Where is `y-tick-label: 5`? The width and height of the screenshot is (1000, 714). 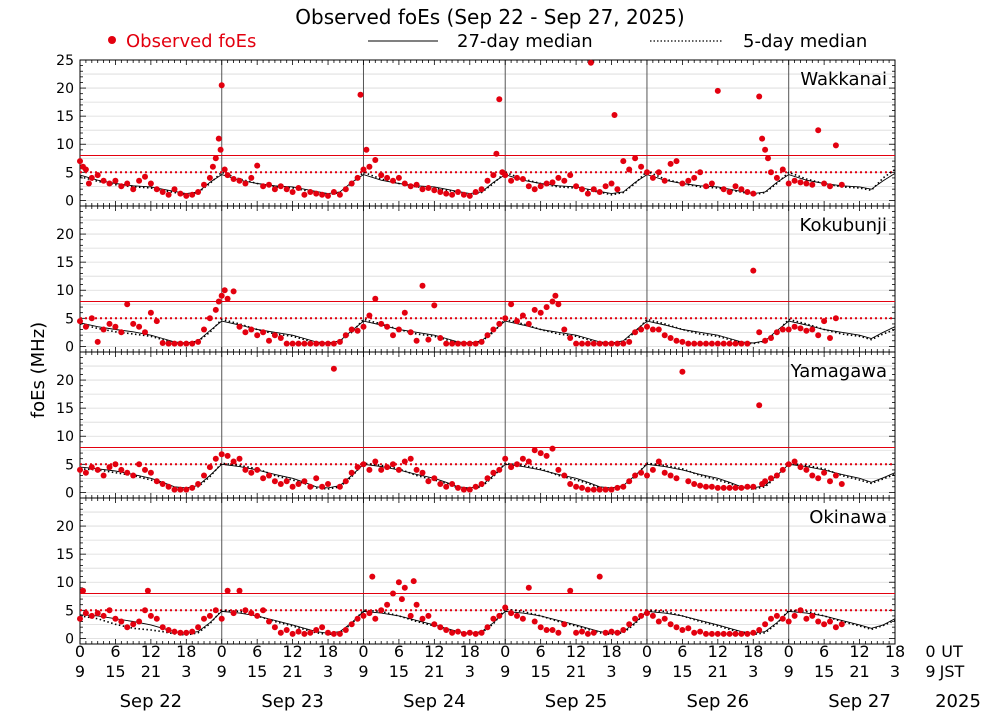
y-tick-label: 5 is located at coordinates (69, 611).